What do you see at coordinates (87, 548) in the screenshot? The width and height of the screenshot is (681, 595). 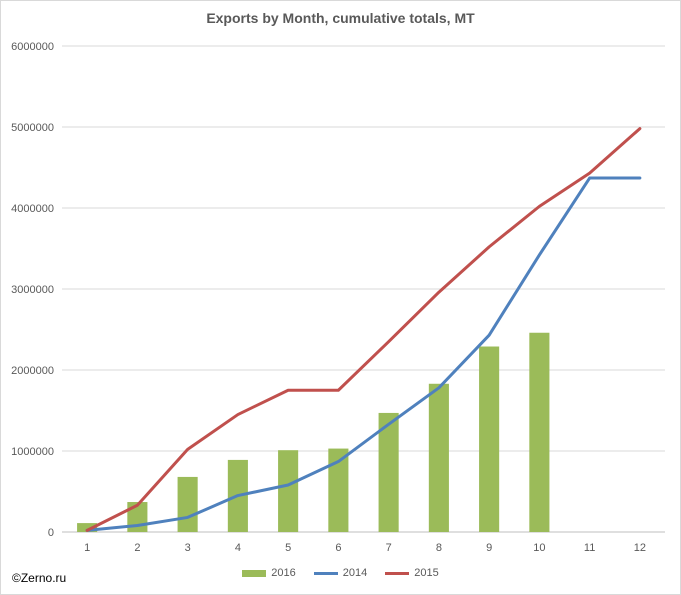 I see `x-tick-label: 1` at bounding box center [87, 548].